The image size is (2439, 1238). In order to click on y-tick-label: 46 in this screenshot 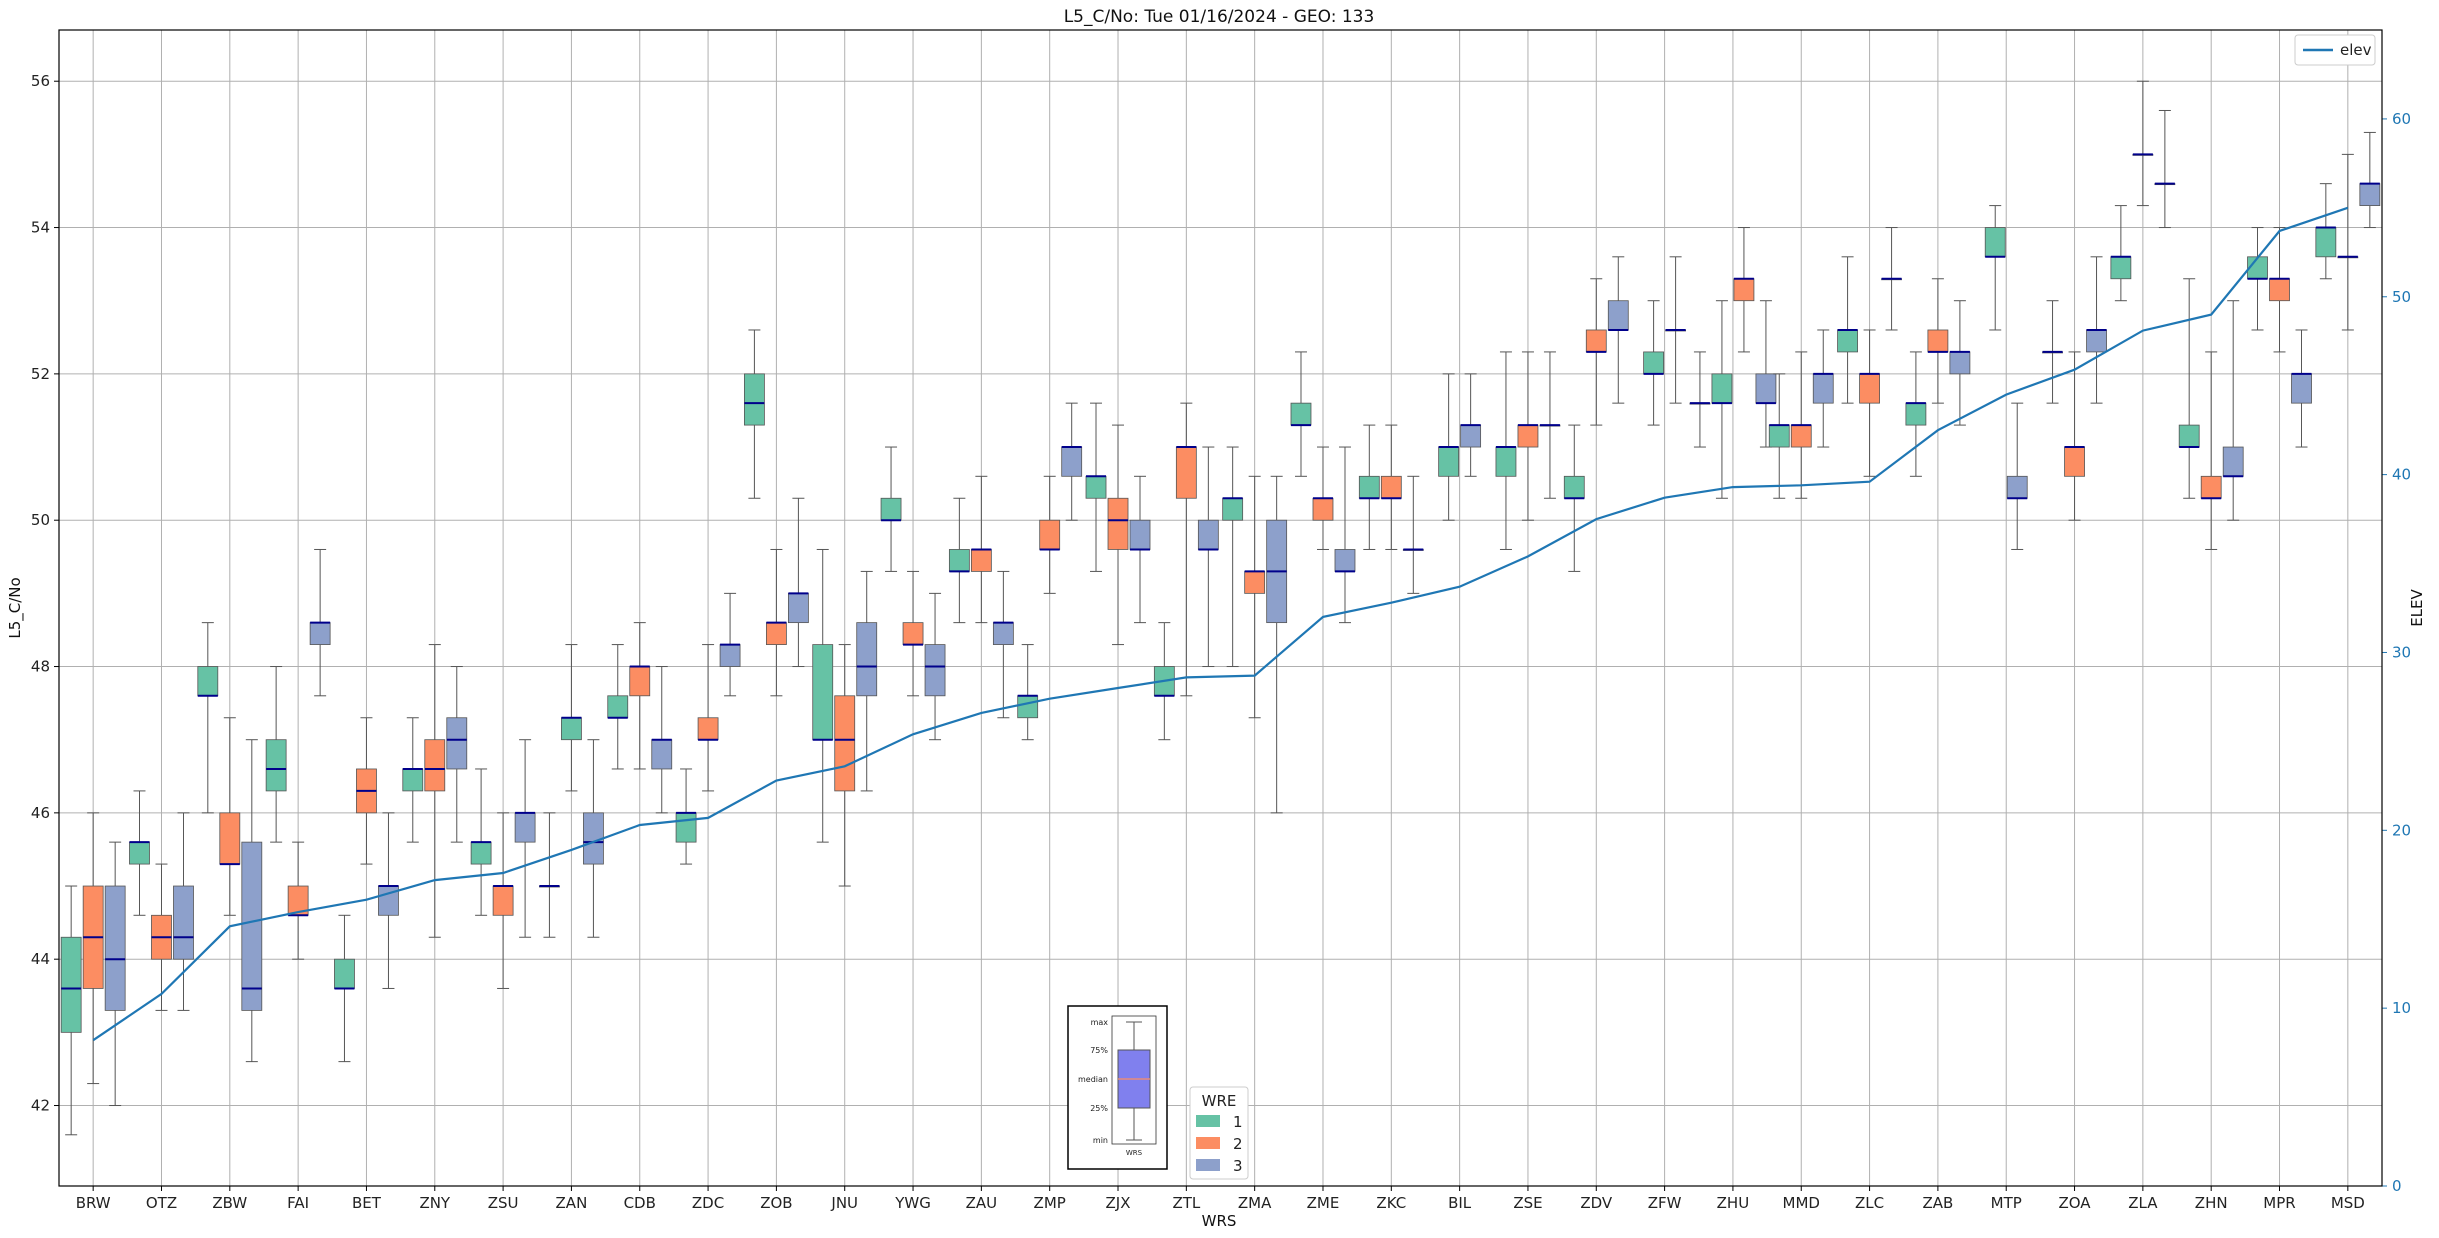, I will do `click(40, 813)`.